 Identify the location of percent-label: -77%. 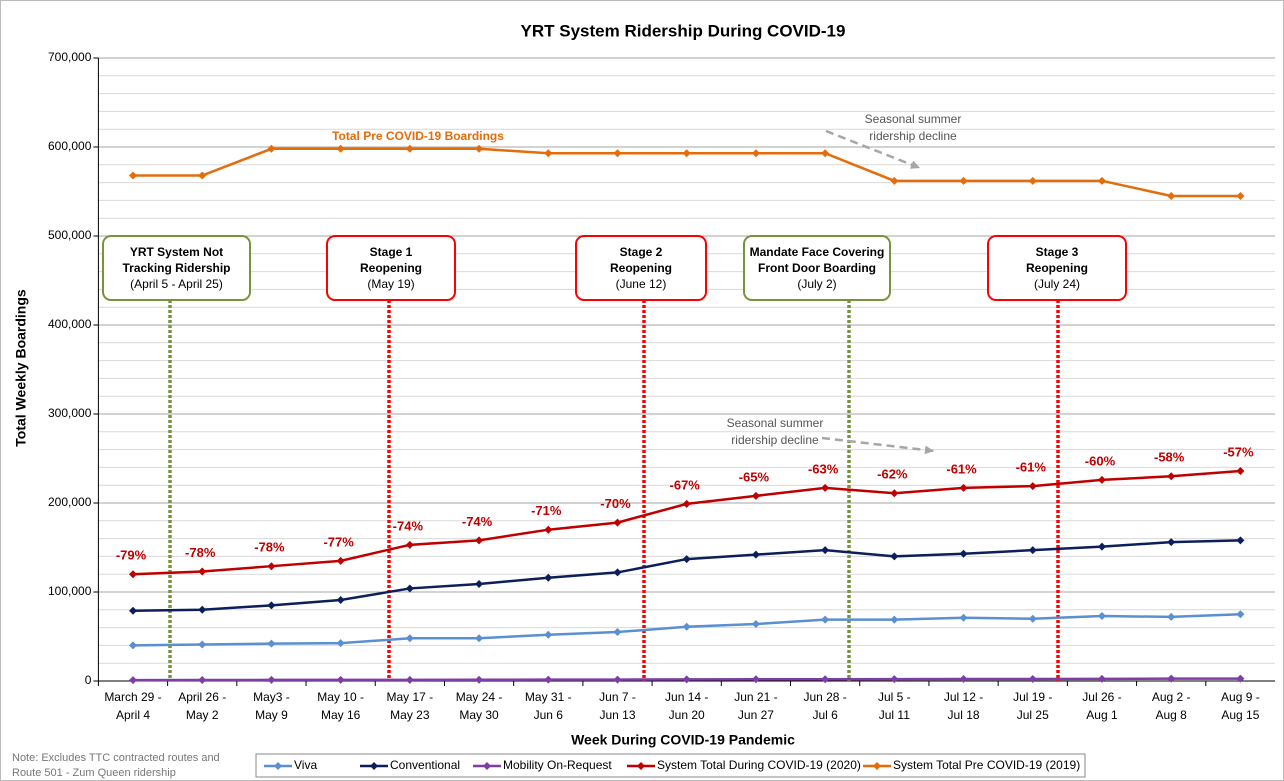
(338, 541).